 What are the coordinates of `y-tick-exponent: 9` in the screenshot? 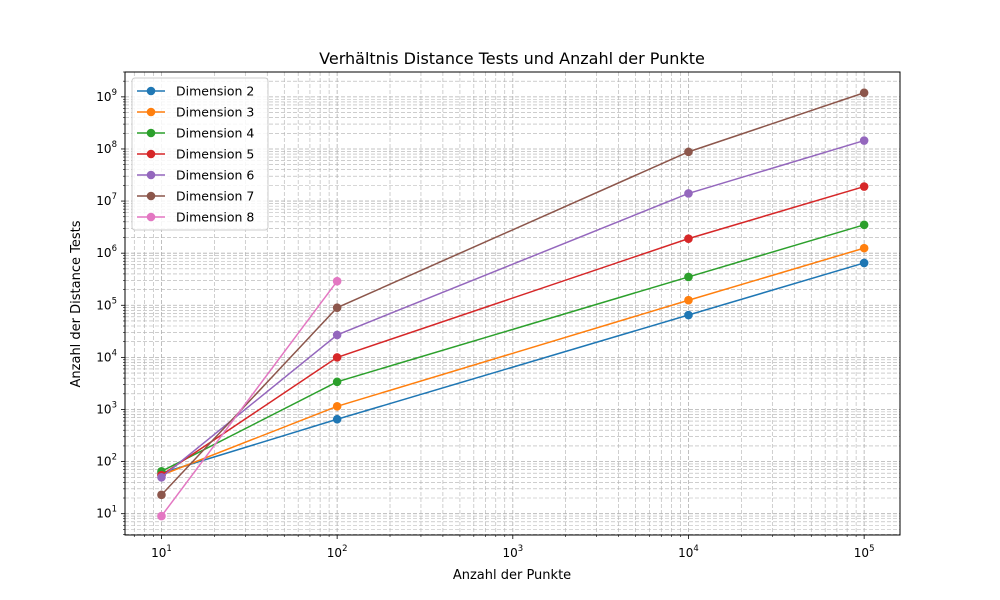 It's located at (114, 93).